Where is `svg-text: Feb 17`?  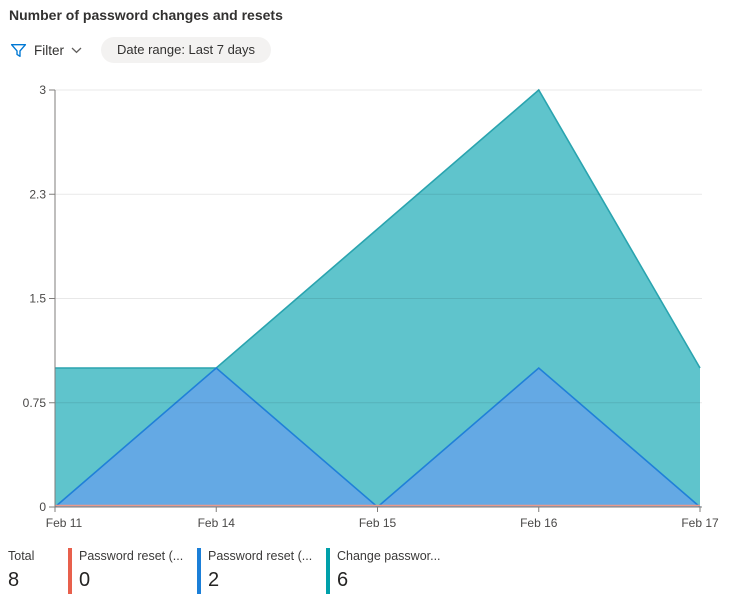
svg-text: Feb 17 is located at coordinates (700, 523).